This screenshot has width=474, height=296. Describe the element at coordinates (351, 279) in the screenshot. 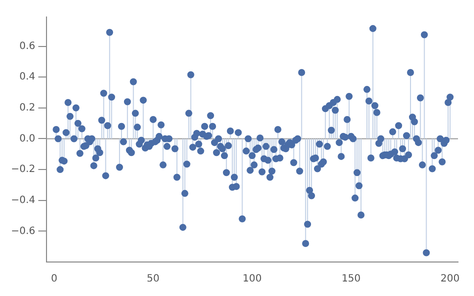

I see `x-tick-label: 150` at that location.